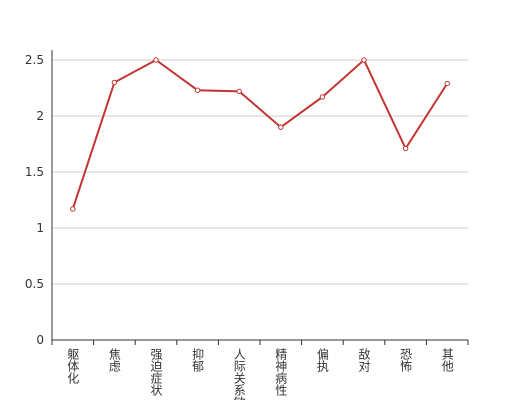 The image size is (520, 400). Describe the element at coordinates (447, 360) in the screenshot. I see `x-tick-label: 其他` at that location.